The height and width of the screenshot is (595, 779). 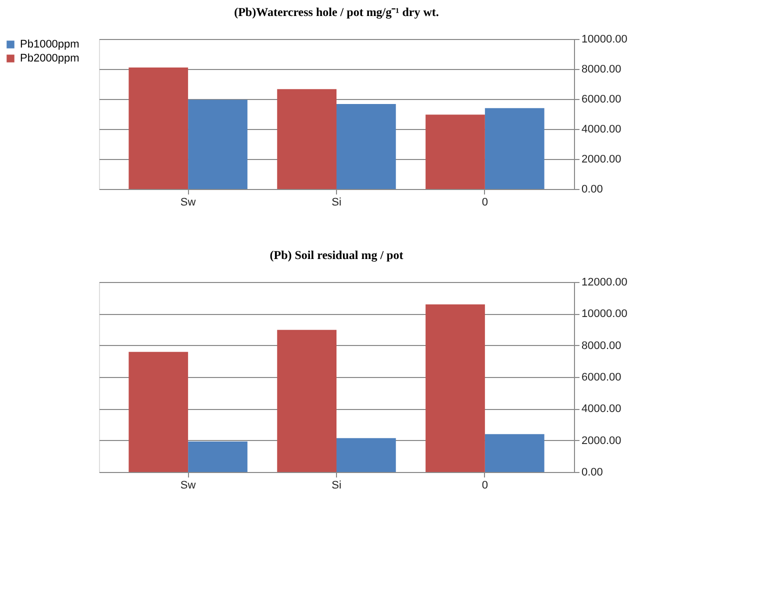 What do you see at coordinates (50, 44) in the screenshot?
I see `legend-label: Pb1000ppm` at bounding box center [50, 44].